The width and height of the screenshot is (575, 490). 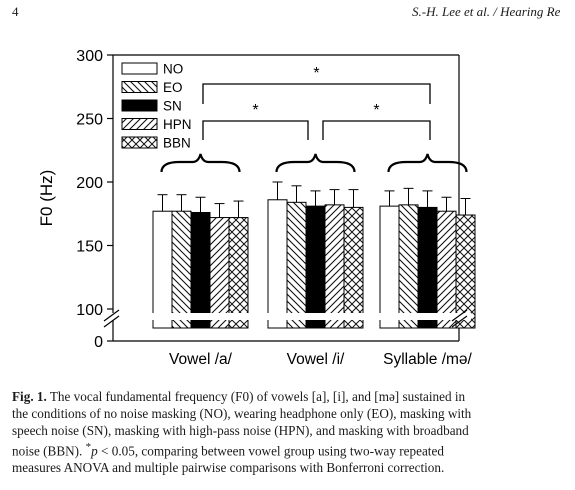 I want to click on legend-swatch-eo, so click(x=139, y=87).